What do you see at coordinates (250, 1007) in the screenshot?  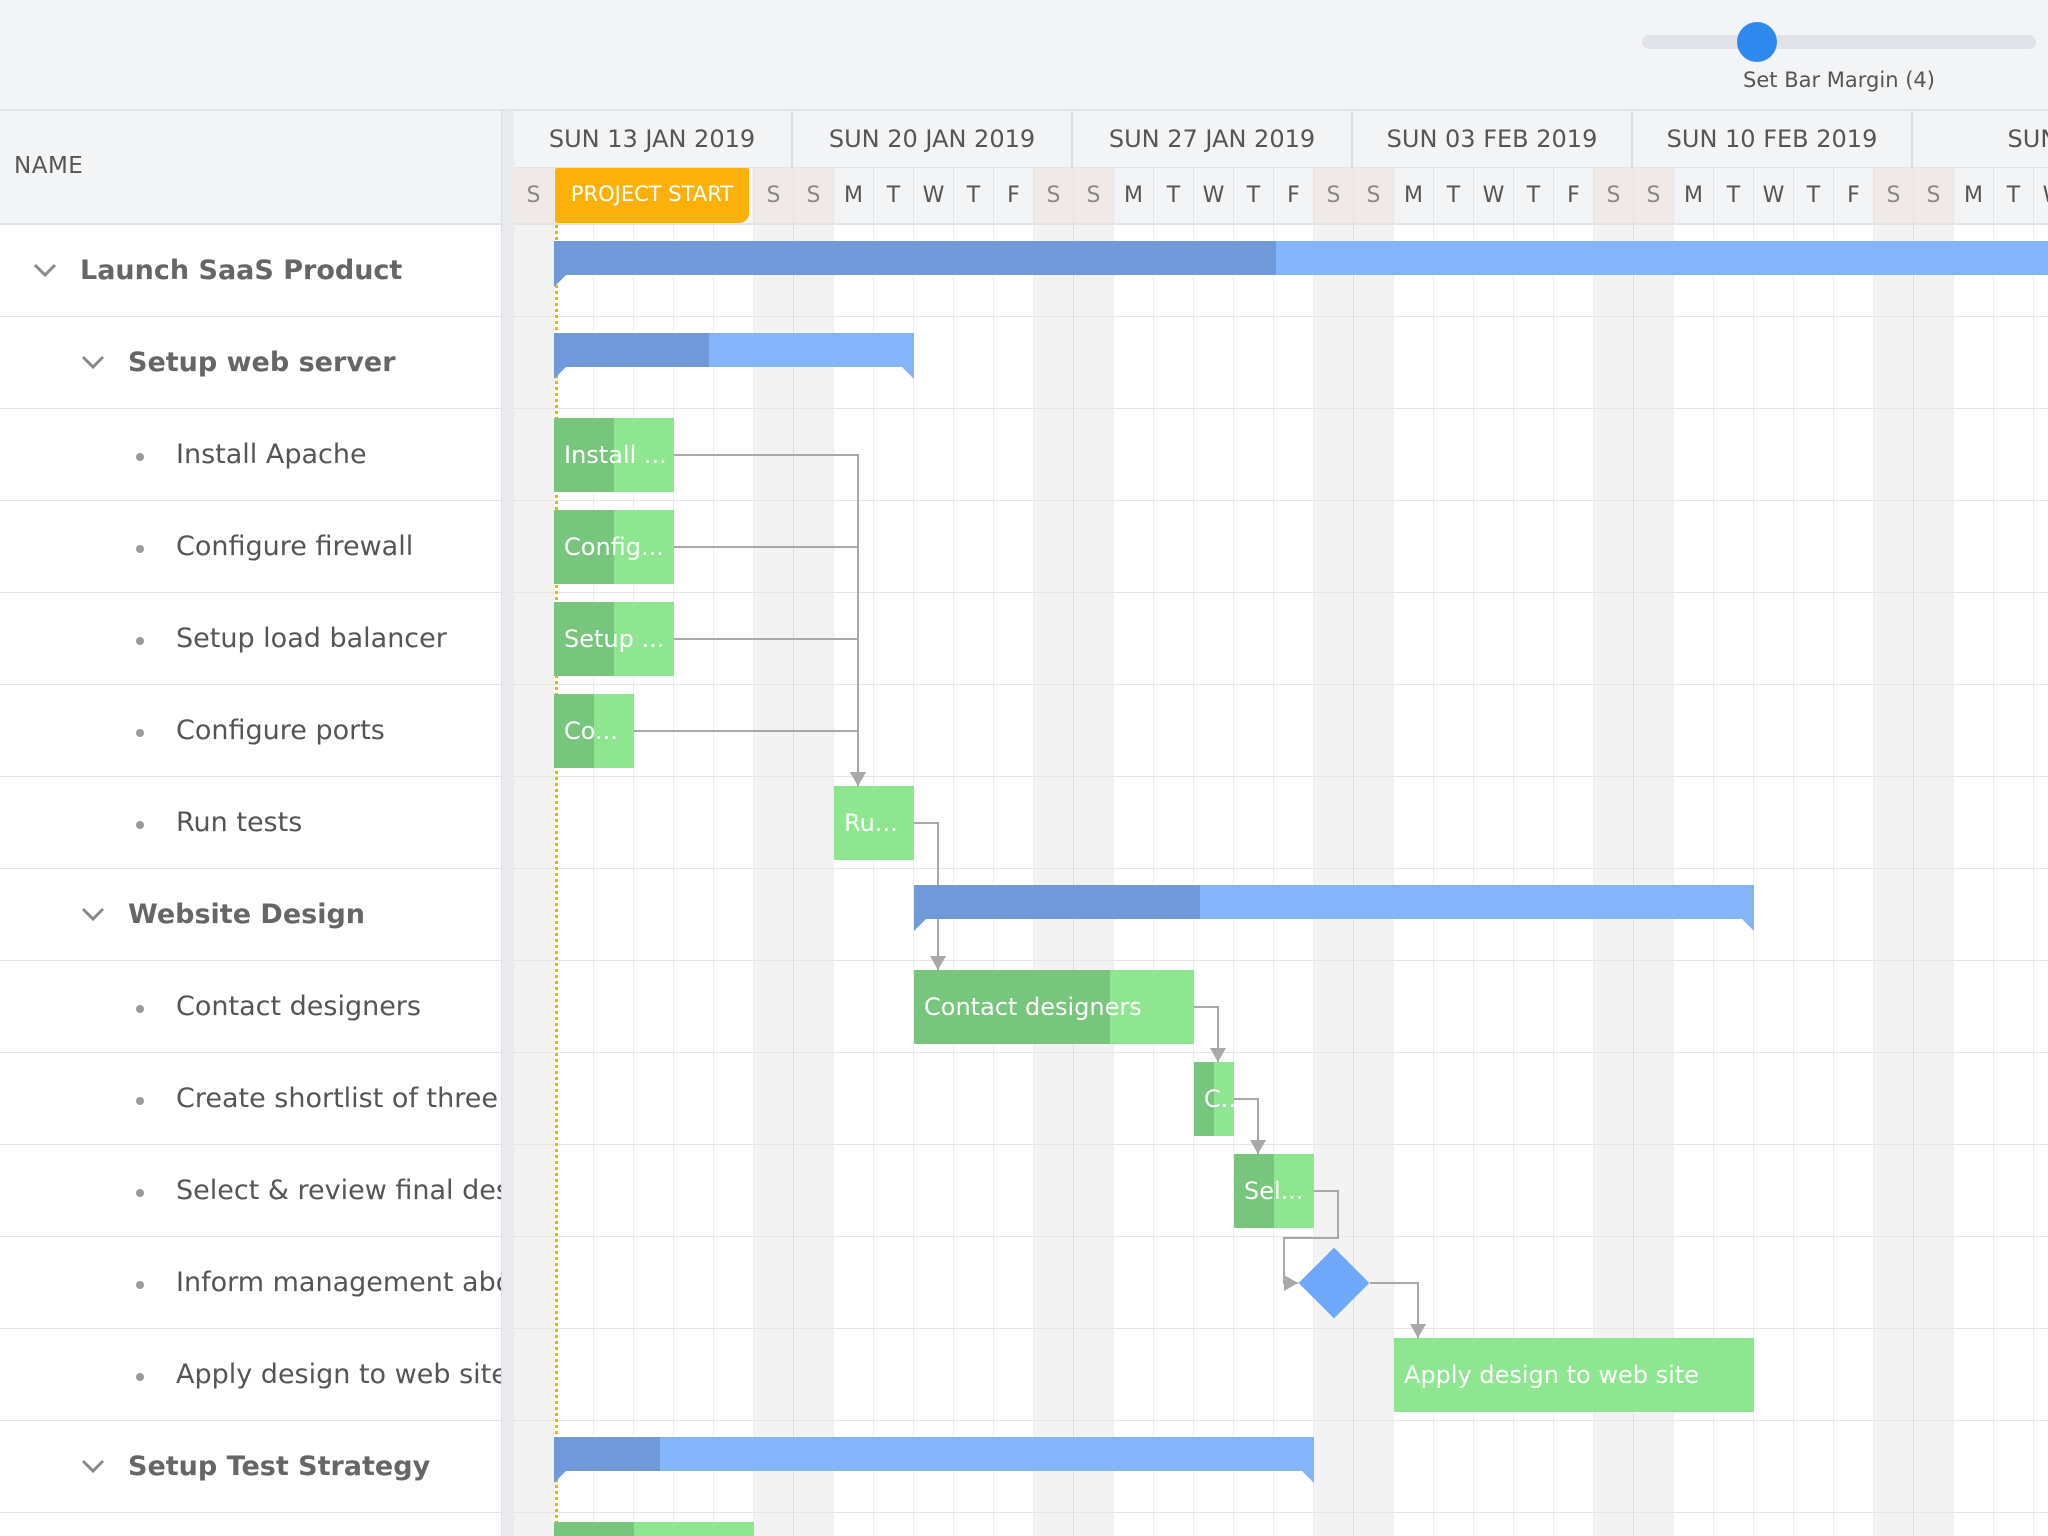 I see `task-row: Contact designers` at bounding box center [250, 1007].